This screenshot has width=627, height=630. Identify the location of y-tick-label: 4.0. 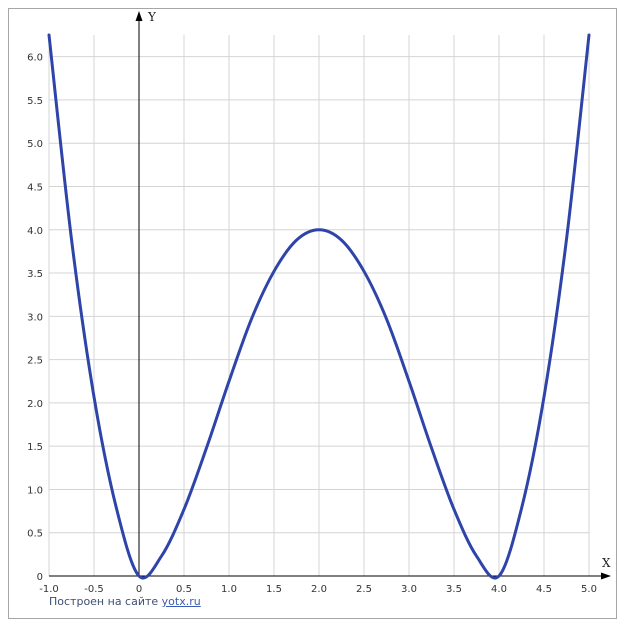
(35, 231).